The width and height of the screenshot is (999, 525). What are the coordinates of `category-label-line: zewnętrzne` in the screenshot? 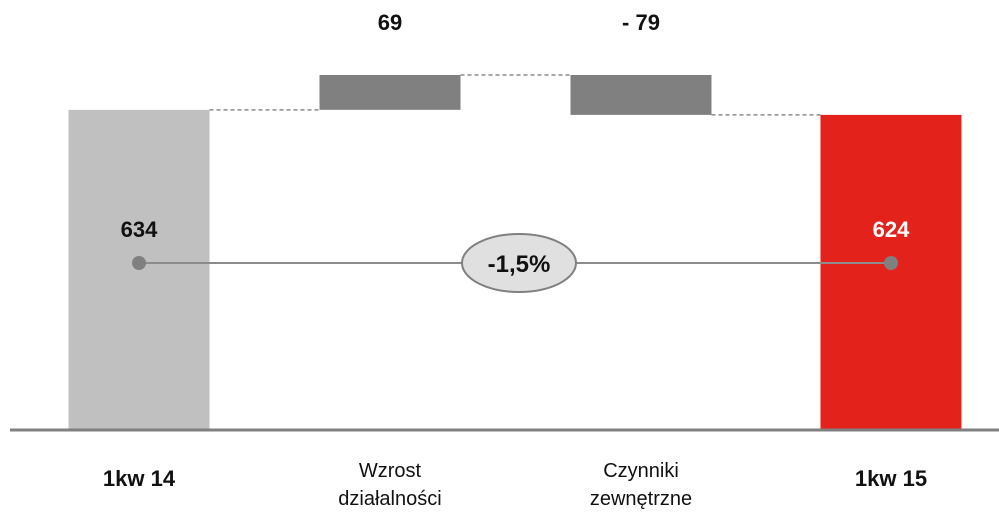 It's located at (641, 499).